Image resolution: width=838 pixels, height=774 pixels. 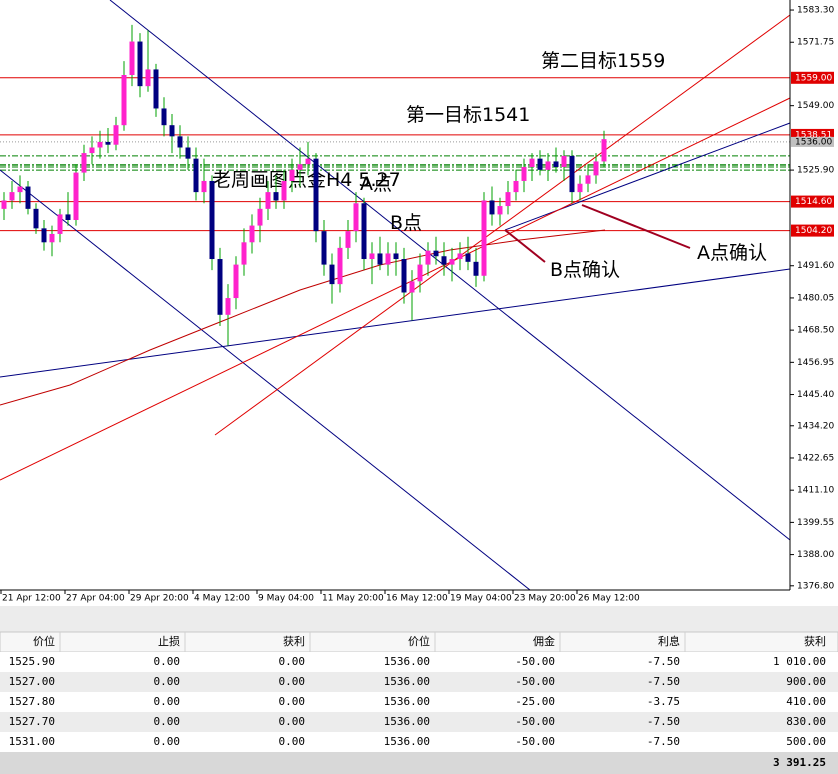 What do you see at coordinates (306, 180) in the screenshot?
I see `annotation: 老周画图点金H4 5.27` at bounding box center [306, 180].